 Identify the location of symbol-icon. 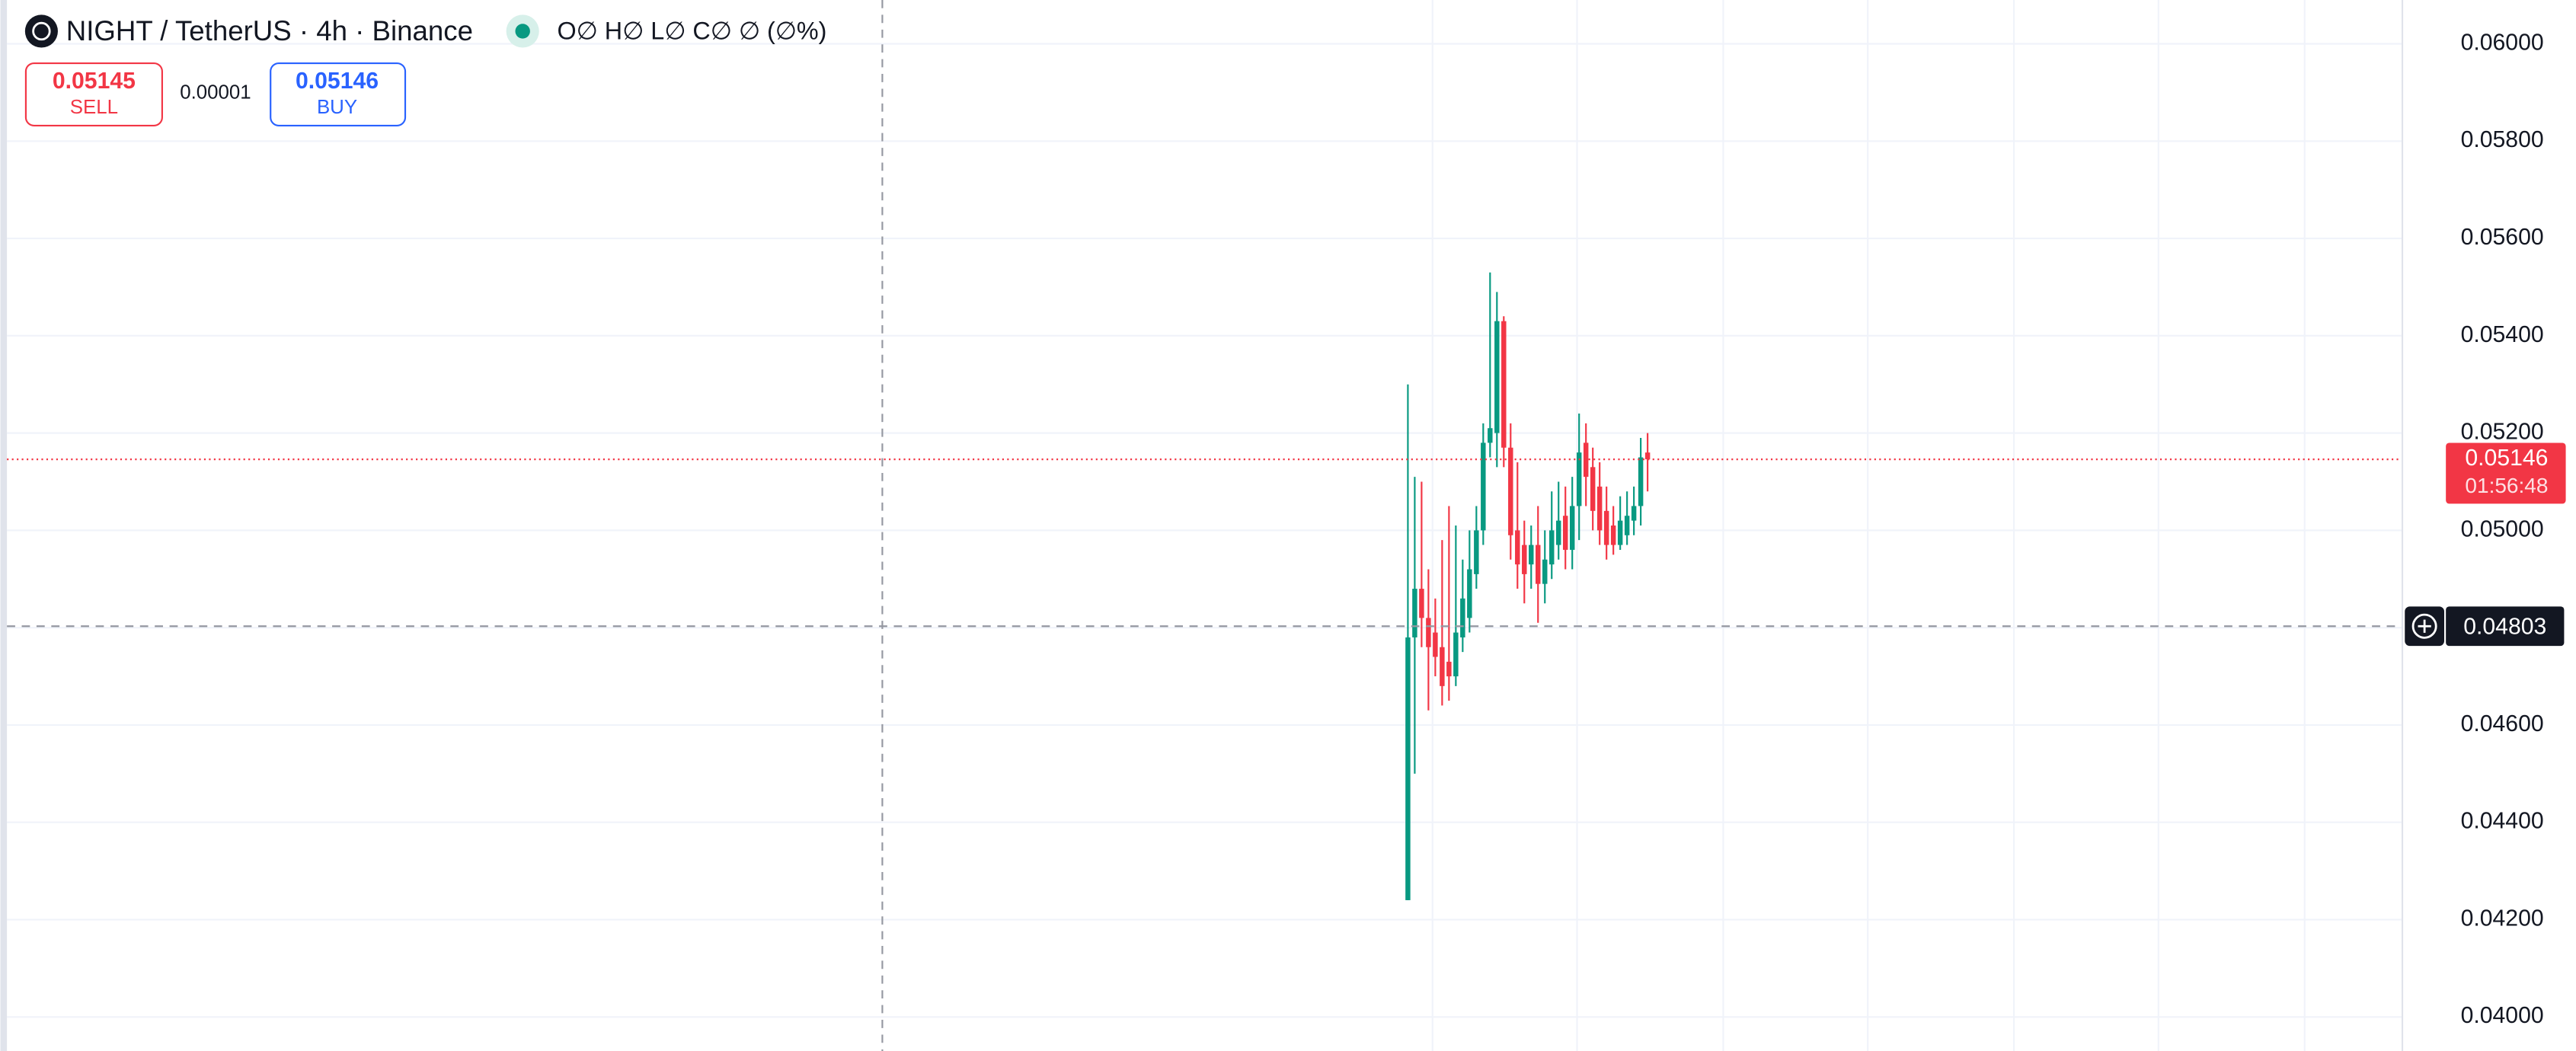
(41, 31).